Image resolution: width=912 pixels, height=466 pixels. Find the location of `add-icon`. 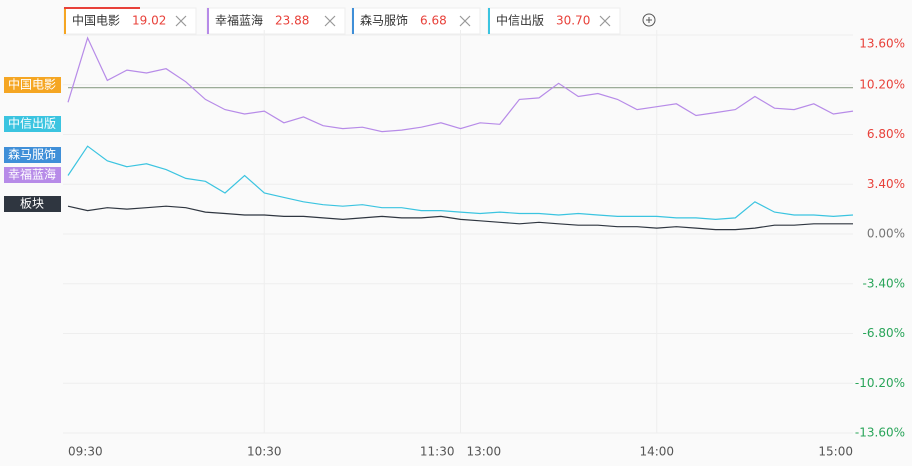

add-icon is located at coordinates (649, 20).